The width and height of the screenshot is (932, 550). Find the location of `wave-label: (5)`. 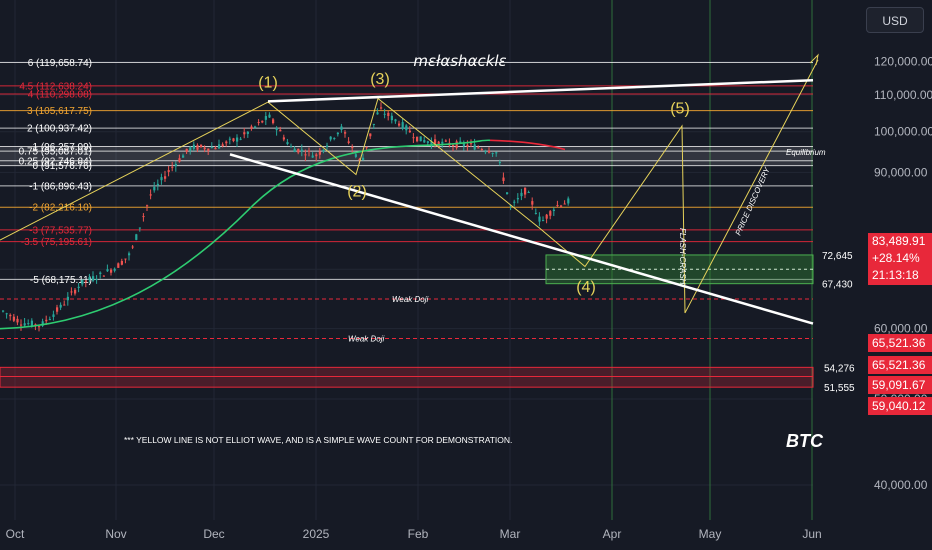

wave-label: (5) is located at coordinates (680, 109).